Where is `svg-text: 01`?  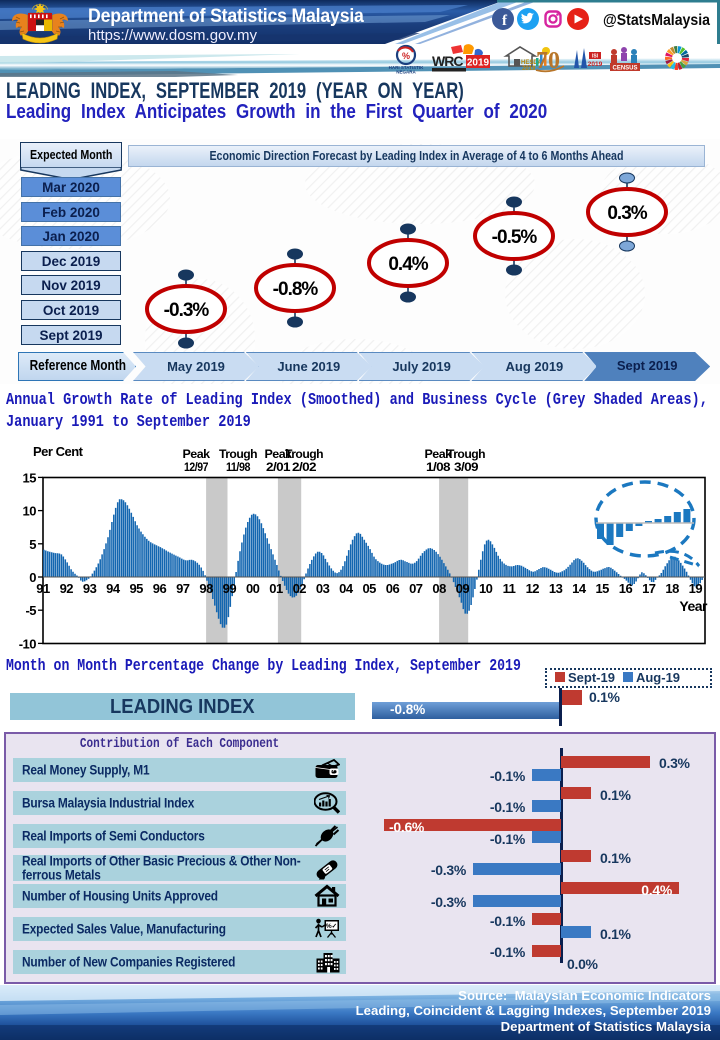 svg-text: 01 is located at coordinates (276, 588).